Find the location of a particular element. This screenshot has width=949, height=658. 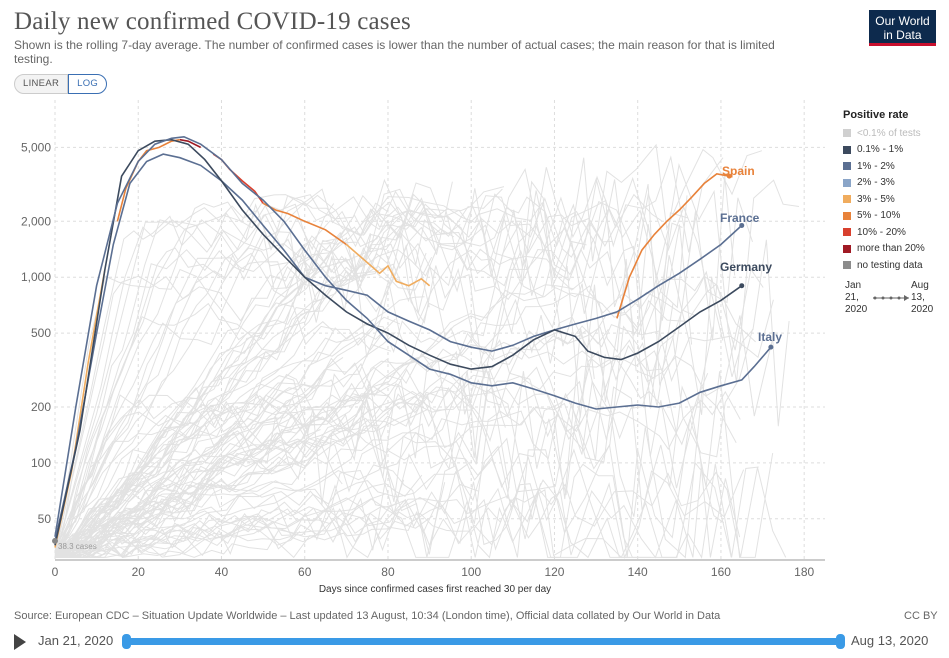

legend-item: 1% - 2% is located at coordinates (884, 166).